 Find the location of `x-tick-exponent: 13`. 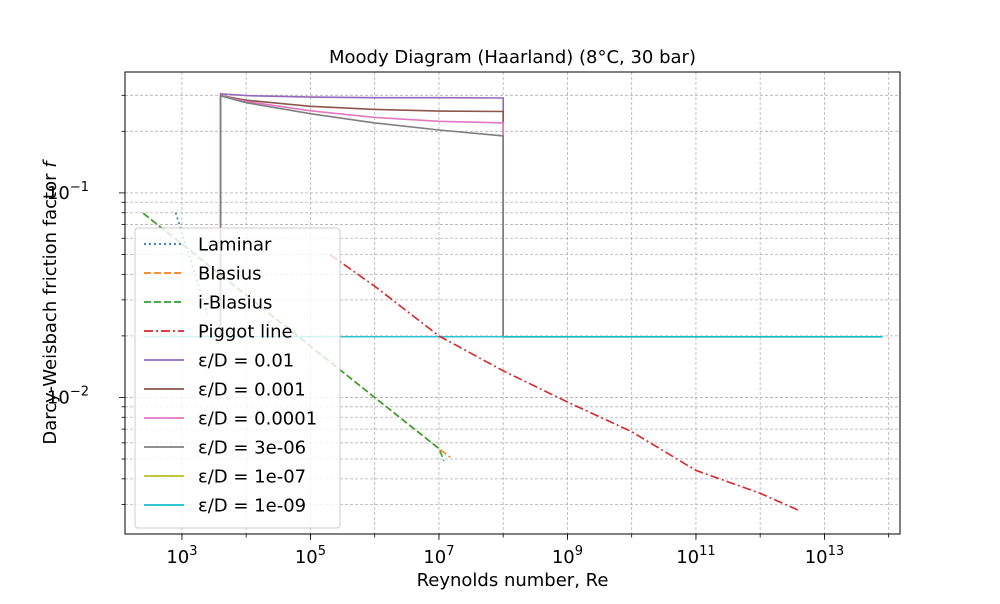

x-tick-exponent: 13 is located at coordinates (836, 551).